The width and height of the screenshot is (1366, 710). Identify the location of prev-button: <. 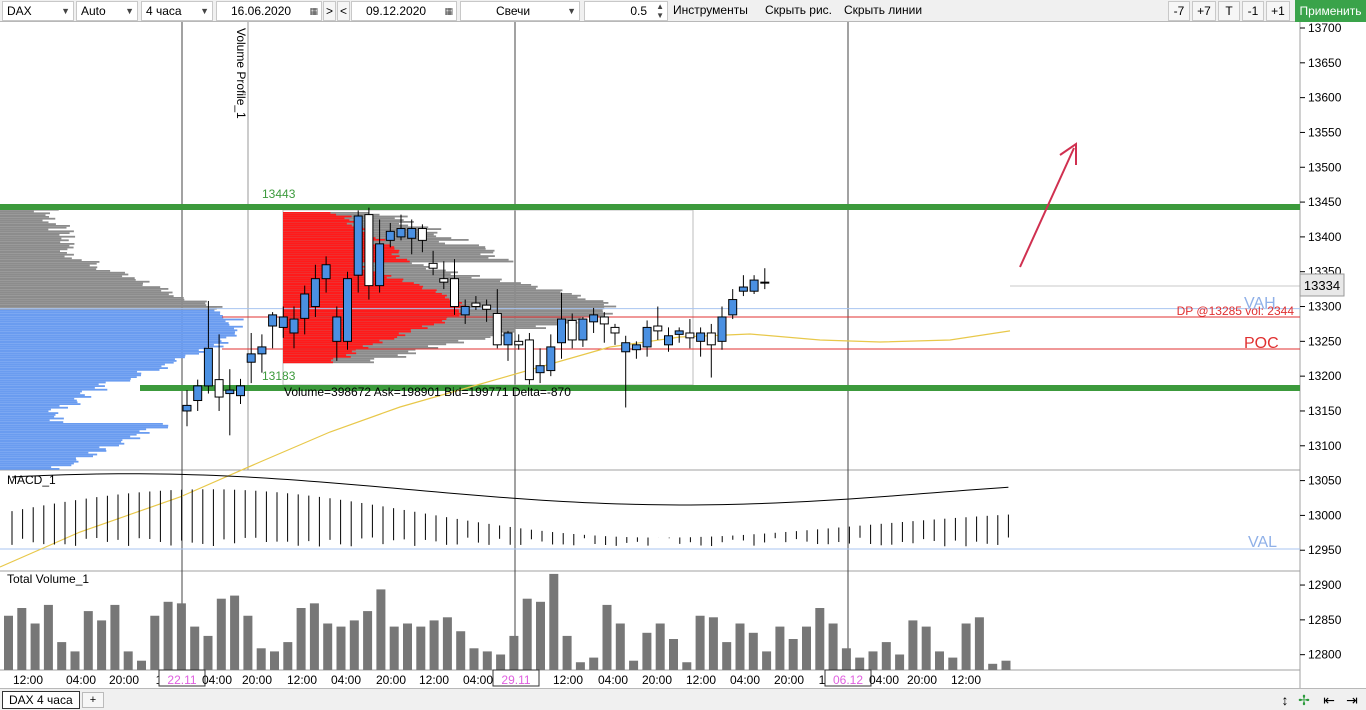
(343, 11).